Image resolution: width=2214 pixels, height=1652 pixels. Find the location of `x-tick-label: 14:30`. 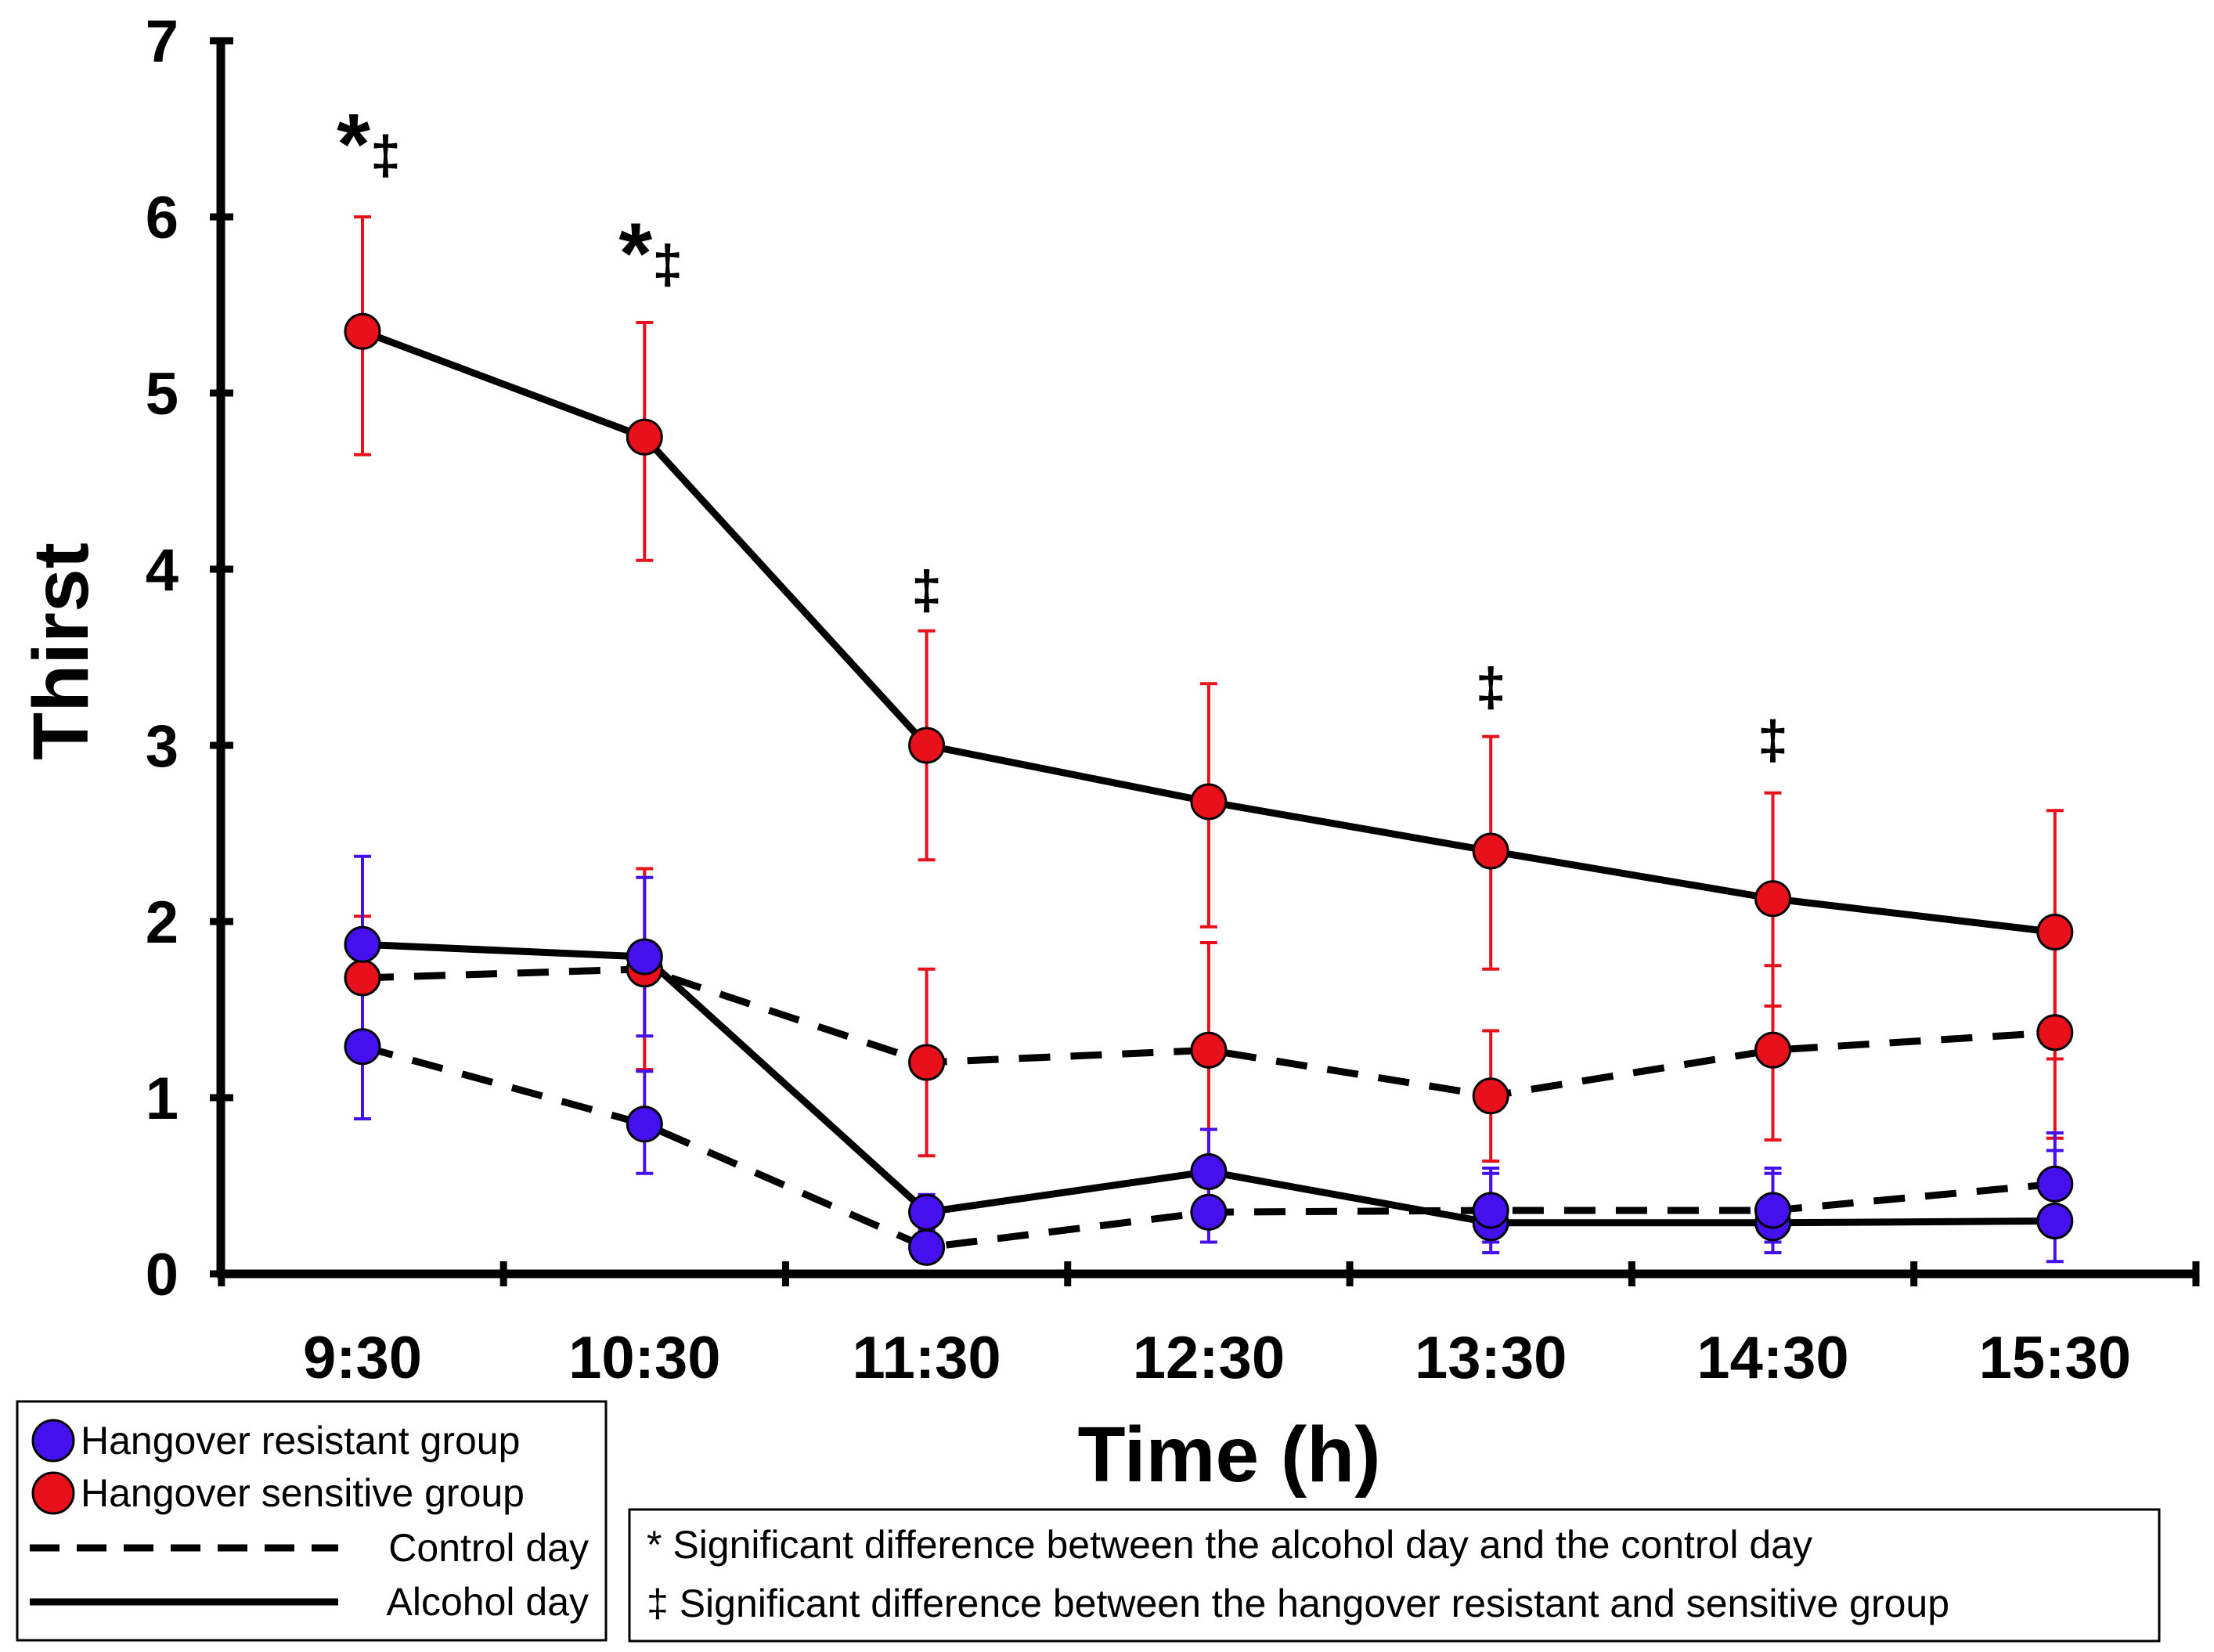

x-tick-label: 14:30 is located at coordinates (1772, 1358).